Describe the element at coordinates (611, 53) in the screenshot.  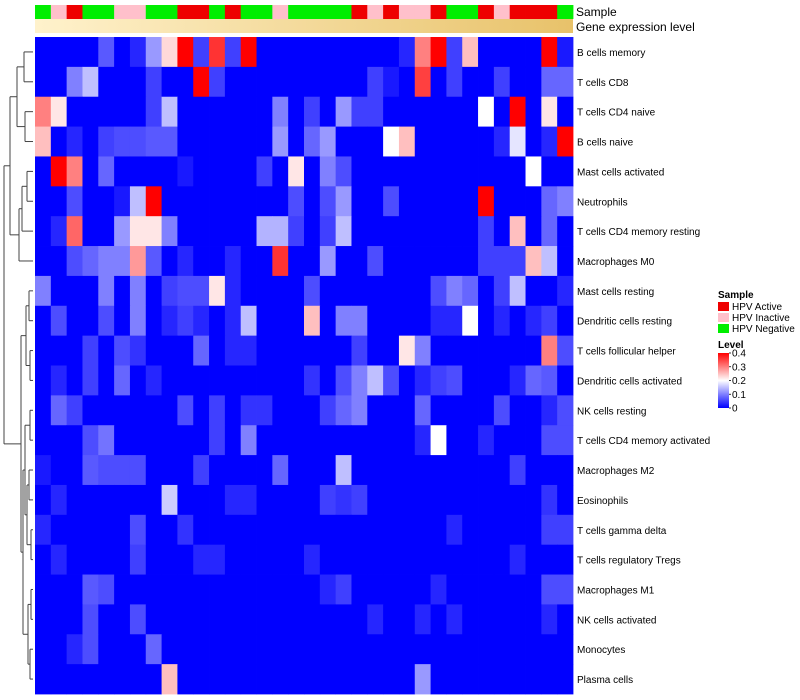
I see `row-label: B cells memory` at that location.